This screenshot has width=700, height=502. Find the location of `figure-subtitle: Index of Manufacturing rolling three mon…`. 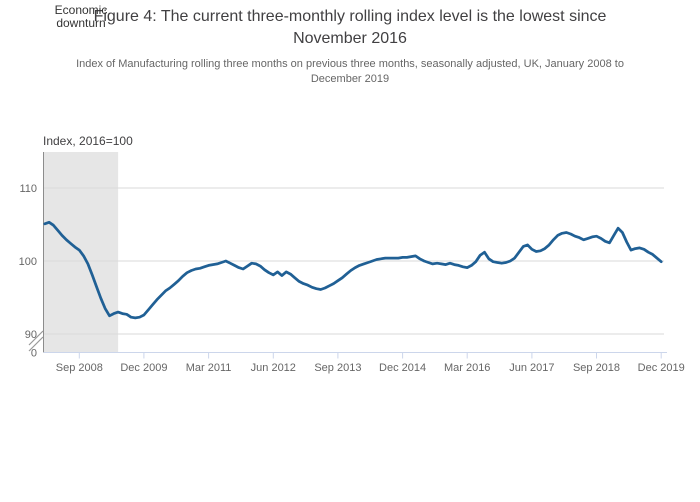

figure-subtitle: Index of Manufacturing rolling three mon… is located at coordinates (350, 72).